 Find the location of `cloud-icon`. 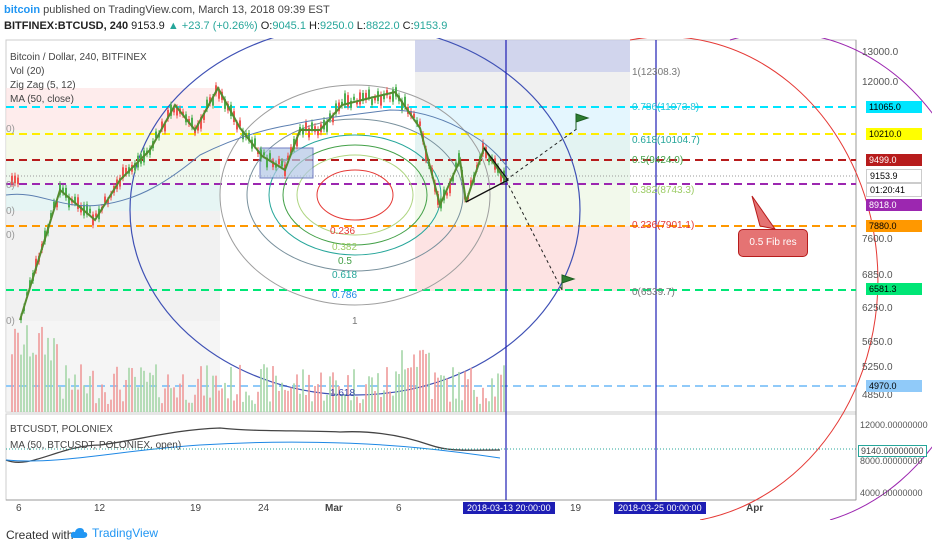

cloud-icon is located at coordinates (79, 533).